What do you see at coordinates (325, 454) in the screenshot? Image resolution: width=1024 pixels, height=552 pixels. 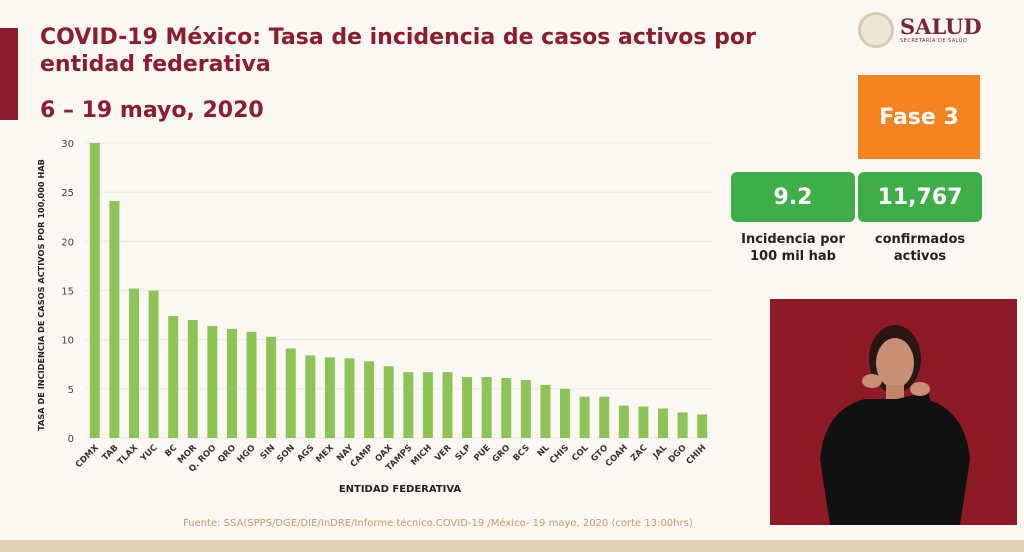 I see `x-tick-label: MEX` at bounding box center [325, 454].